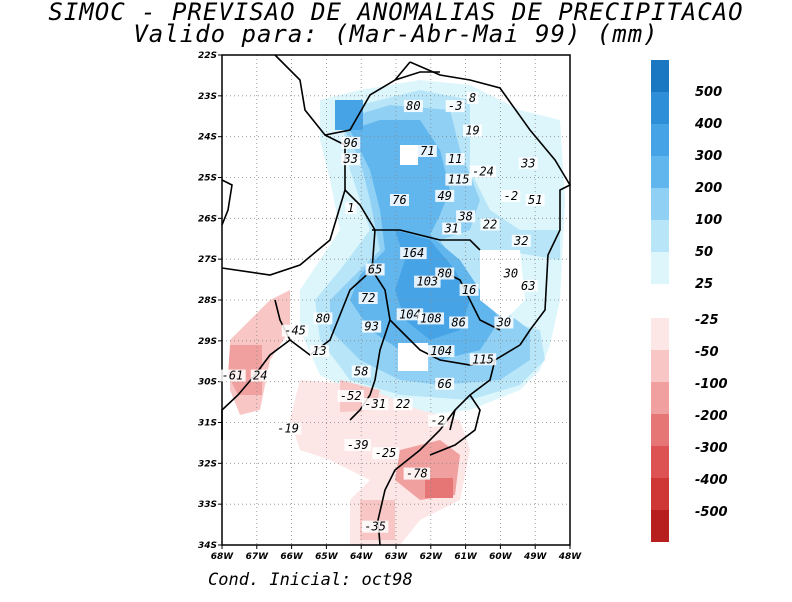  I want to click on anomaly-value-label: -78, so click(417, 474).